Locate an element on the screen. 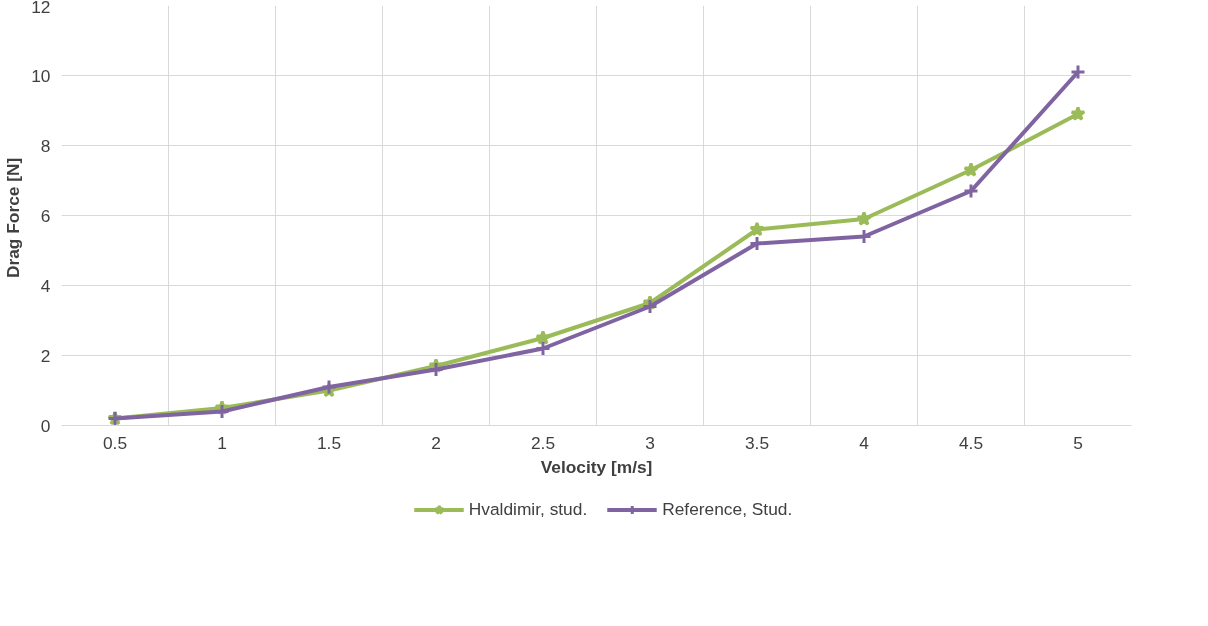 The height and width of the screenshot is (626, 1208). x-tick-label: 1 is located at coordinates (222, 442).